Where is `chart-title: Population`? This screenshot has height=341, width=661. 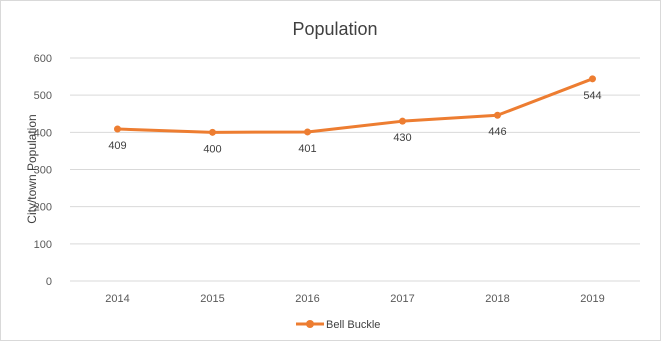 chart-title: Population is located at coordinates (334, 29).